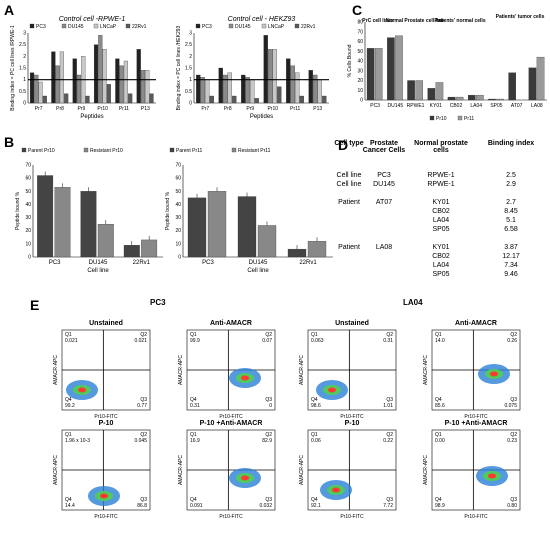  I want to click on quadrant-q4-label: Q4, so click(193, 400).